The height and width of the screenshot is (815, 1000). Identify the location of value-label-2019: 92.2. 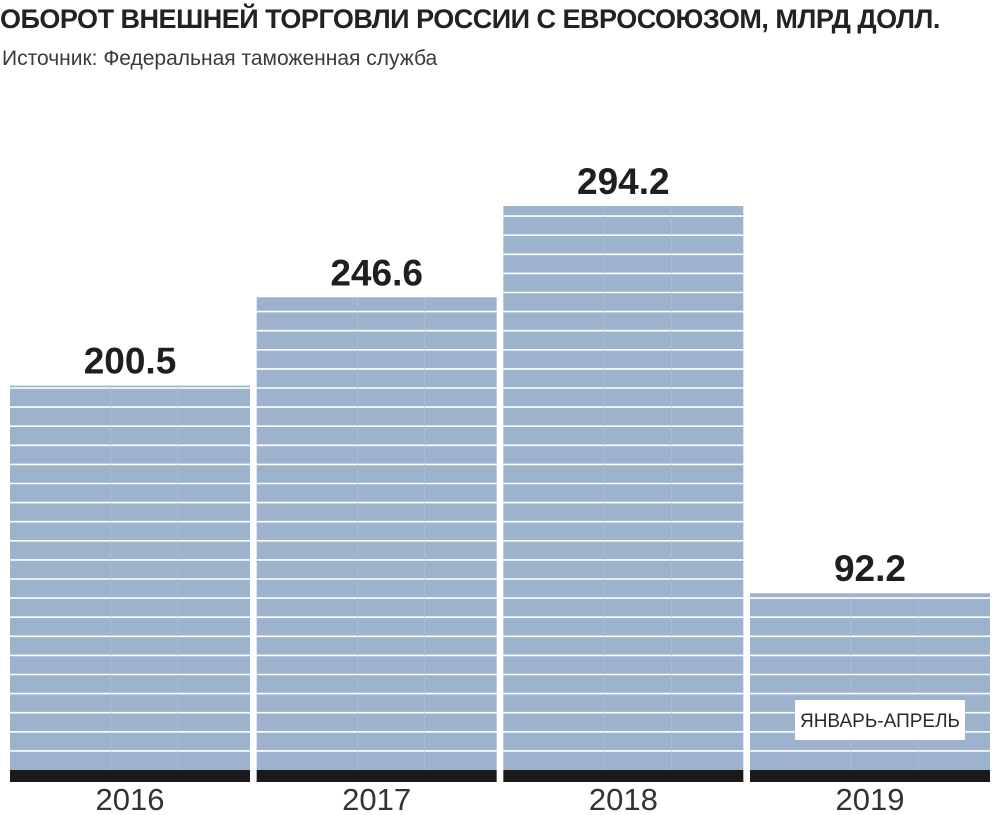
(870, 568).